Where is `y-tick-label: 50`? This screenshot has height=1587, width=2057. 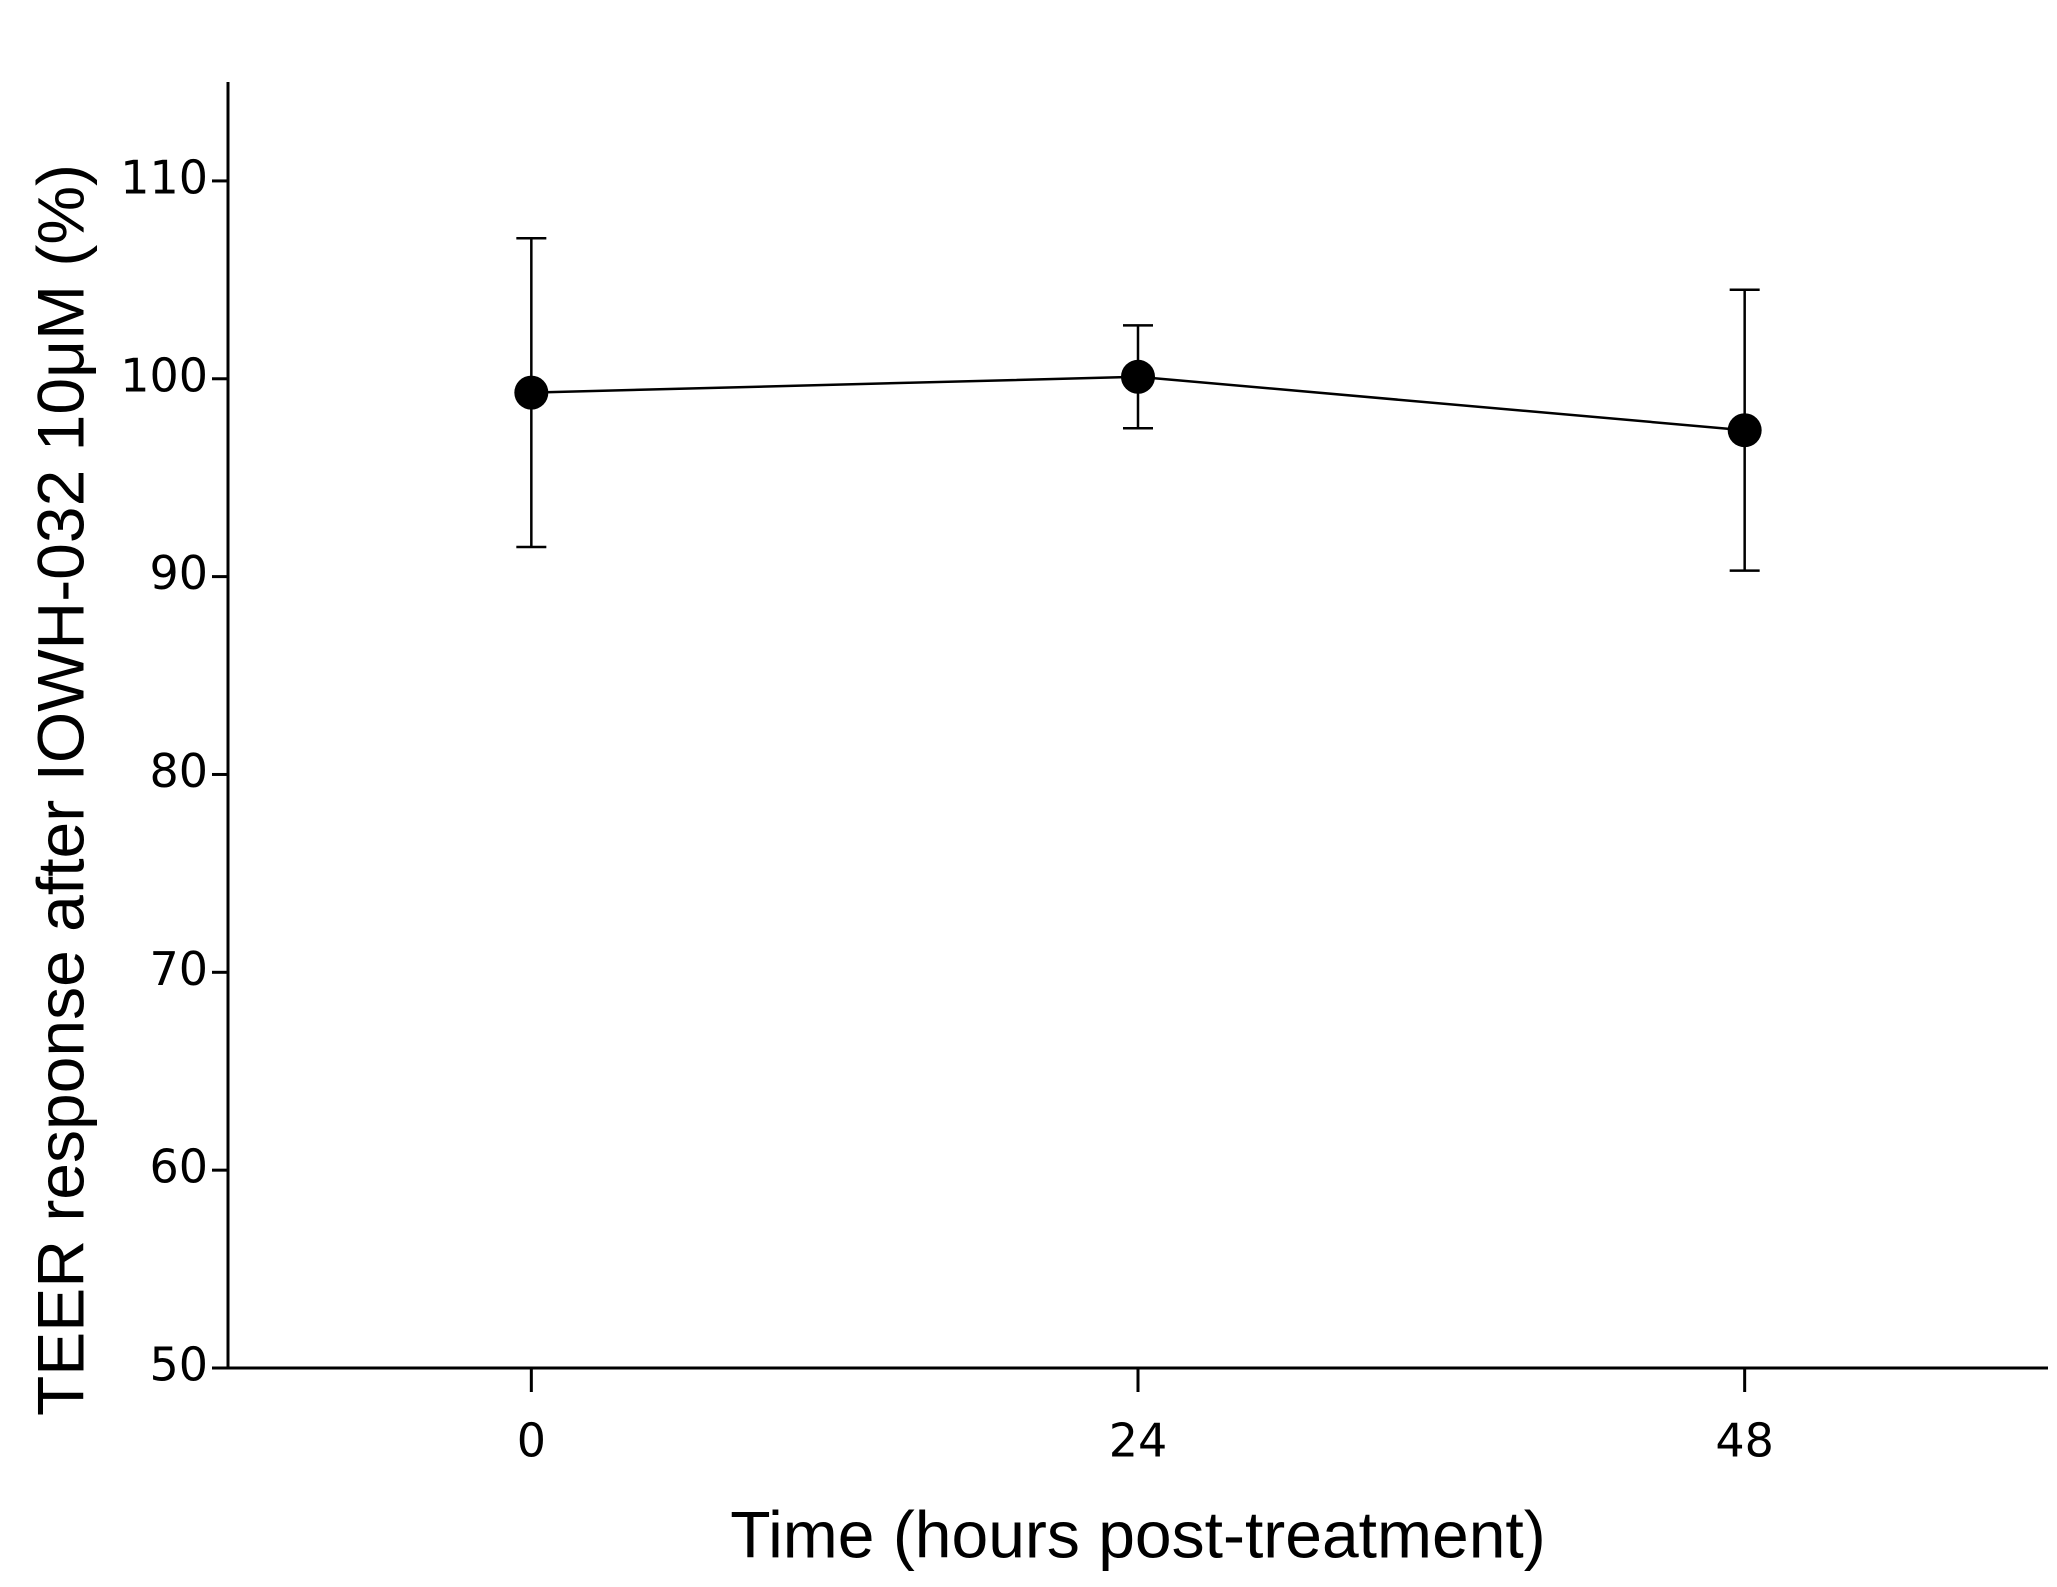
y-tick-label: 50 is located at coordinates (178, 1365).